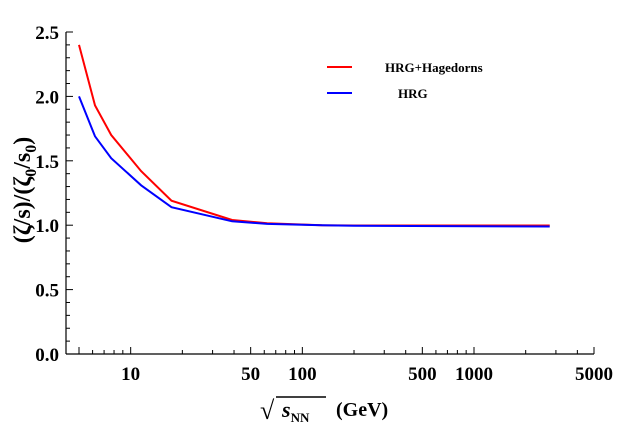 Image resolution: width=618 pixels, height=424 pixels. I want to click on x-tick-label: 1000, so click(474, 374).